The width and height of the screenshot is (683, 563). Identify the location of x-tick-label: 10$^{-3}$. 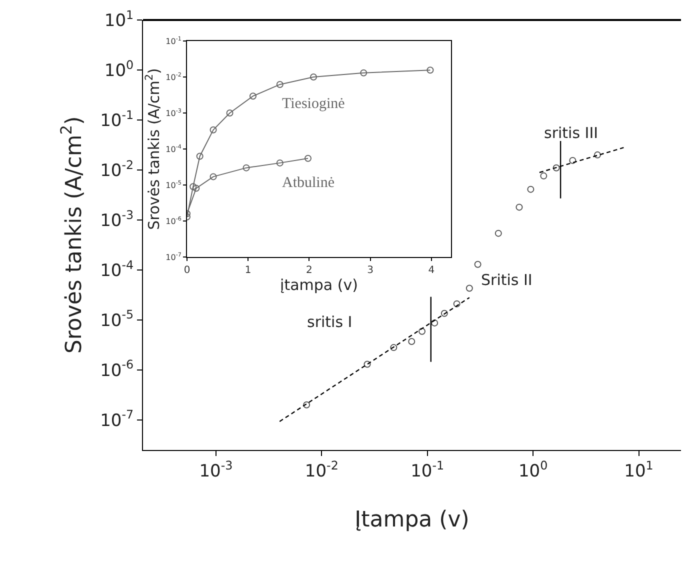
(216, 470).